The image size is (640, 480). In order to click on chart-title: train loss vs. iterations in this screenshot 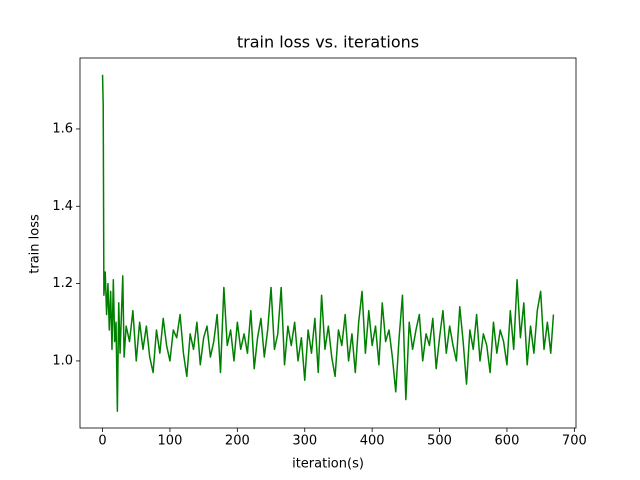, I will do `click(328, 42)`.